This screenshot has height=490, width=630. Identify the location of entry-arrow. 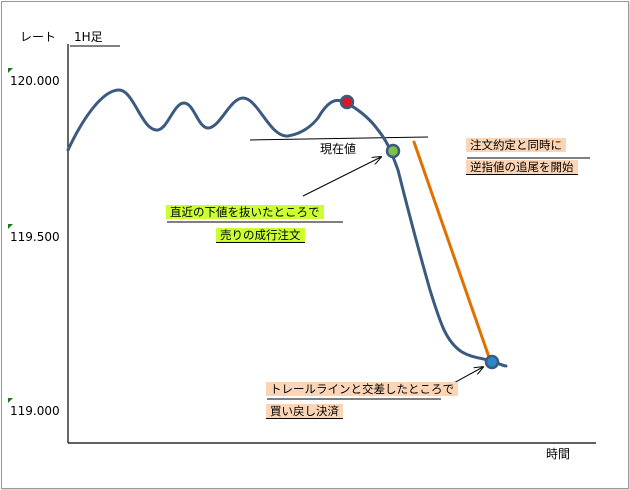
(341, 177).